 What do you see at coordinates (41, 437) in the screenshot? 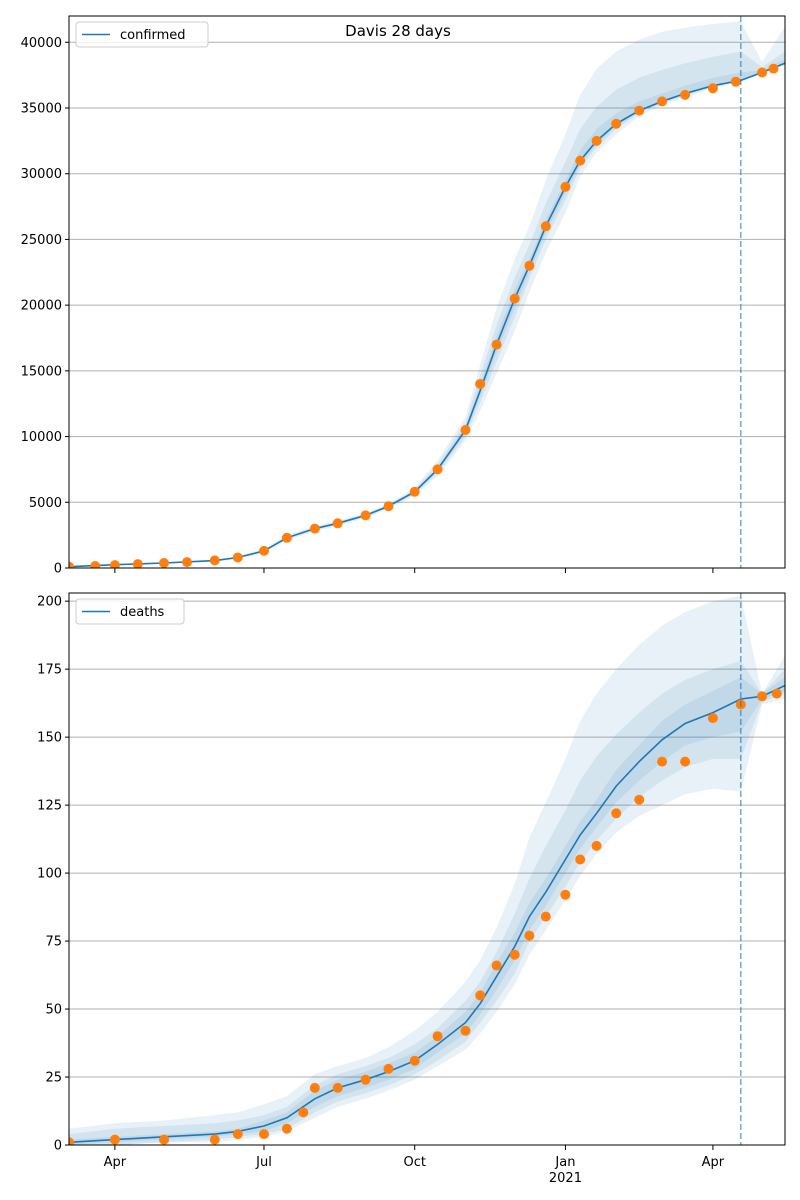
I see `y-tick-label: 10000` at bounding box center [41, 437].